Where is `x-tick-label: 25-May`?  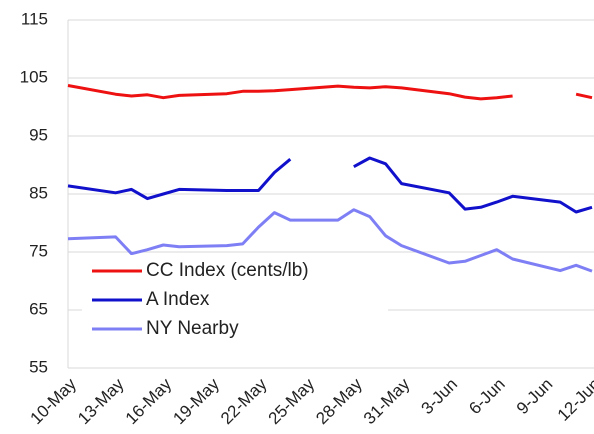
x-tick-label: 25-May is located at coordinates (292, 401).